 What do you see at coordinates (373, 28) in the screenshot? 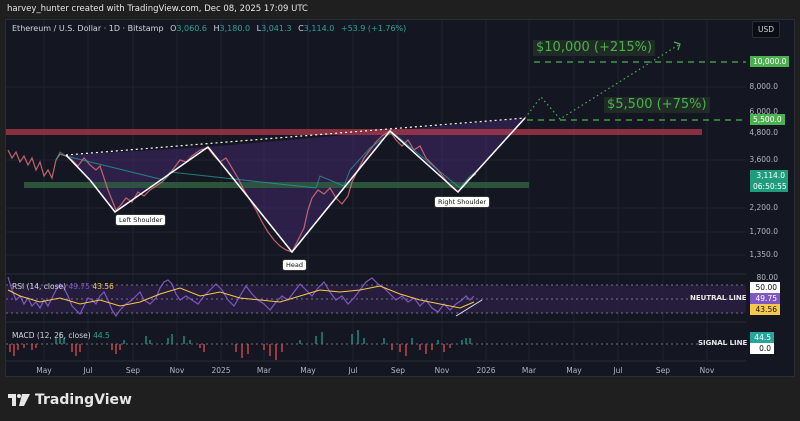
I see `change-value: +53.9 (+1.76%)` at bounding box center [373, 28].